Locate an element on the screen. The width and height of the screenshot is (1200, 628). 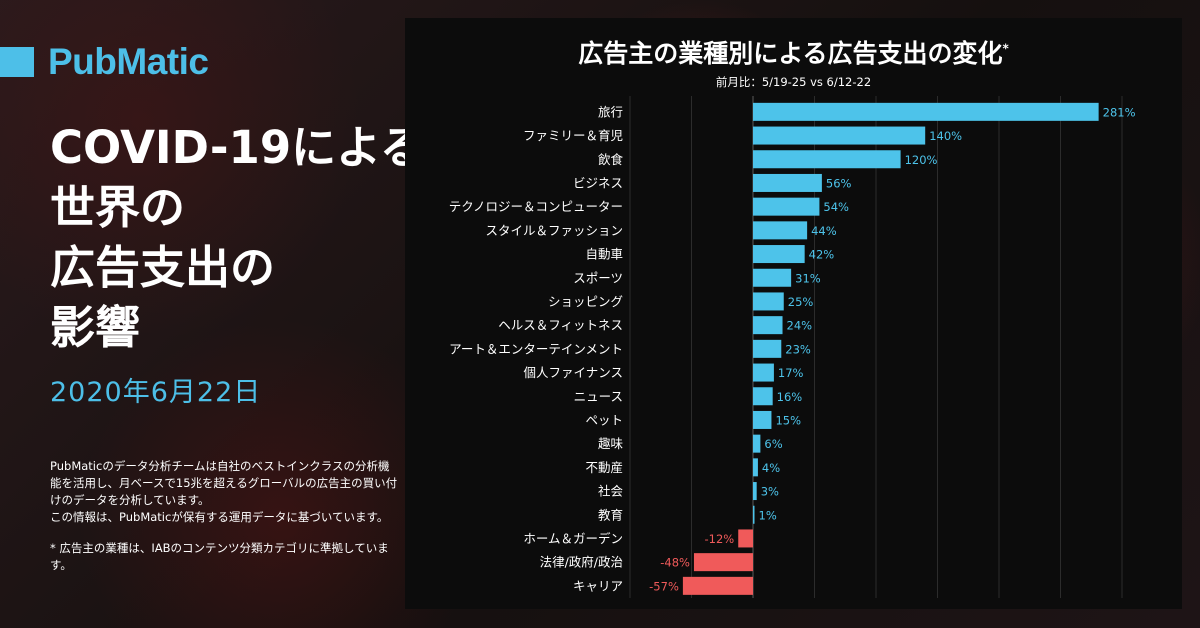
category-label: スポーツ is located at coordinates (598, 277).